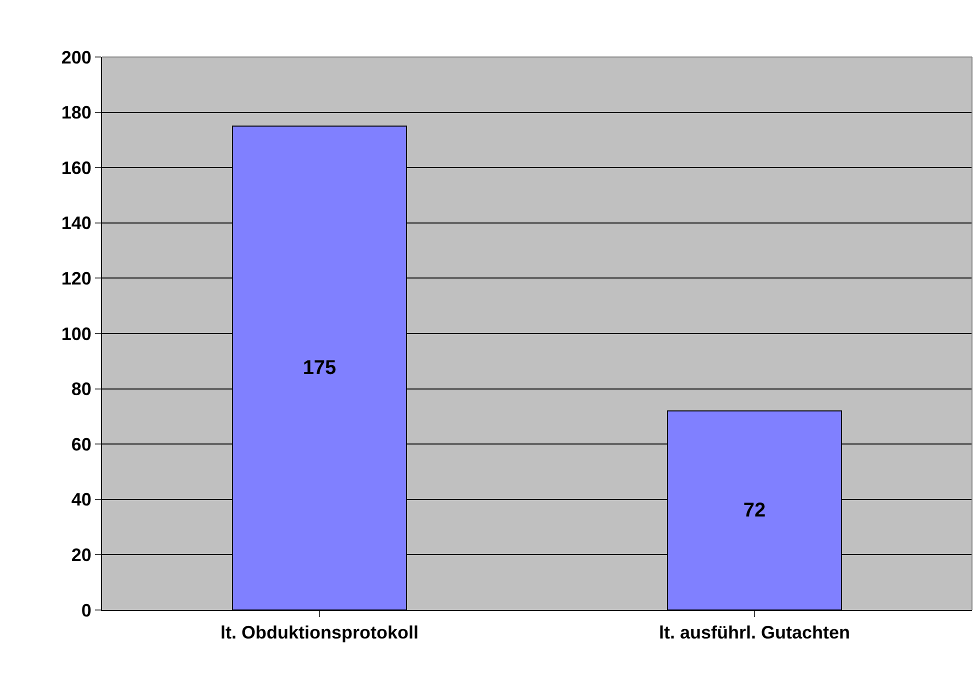  Describe the element at coordinates (76, 57) in the screenshot. I see `y-tick-label: 200` at that location.